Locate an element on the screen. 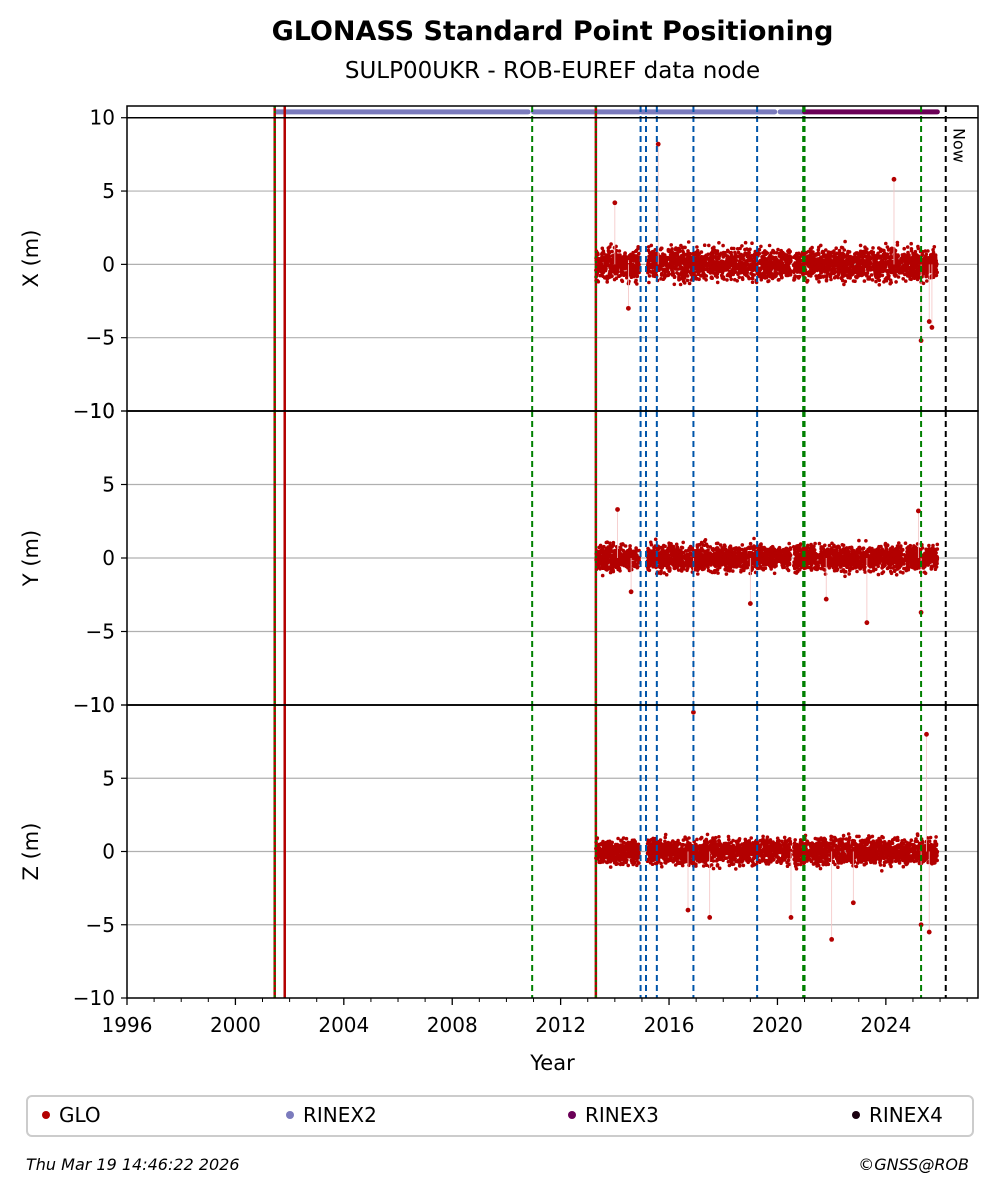  y-tick-label: 0 is located at coordinates (108, 558).